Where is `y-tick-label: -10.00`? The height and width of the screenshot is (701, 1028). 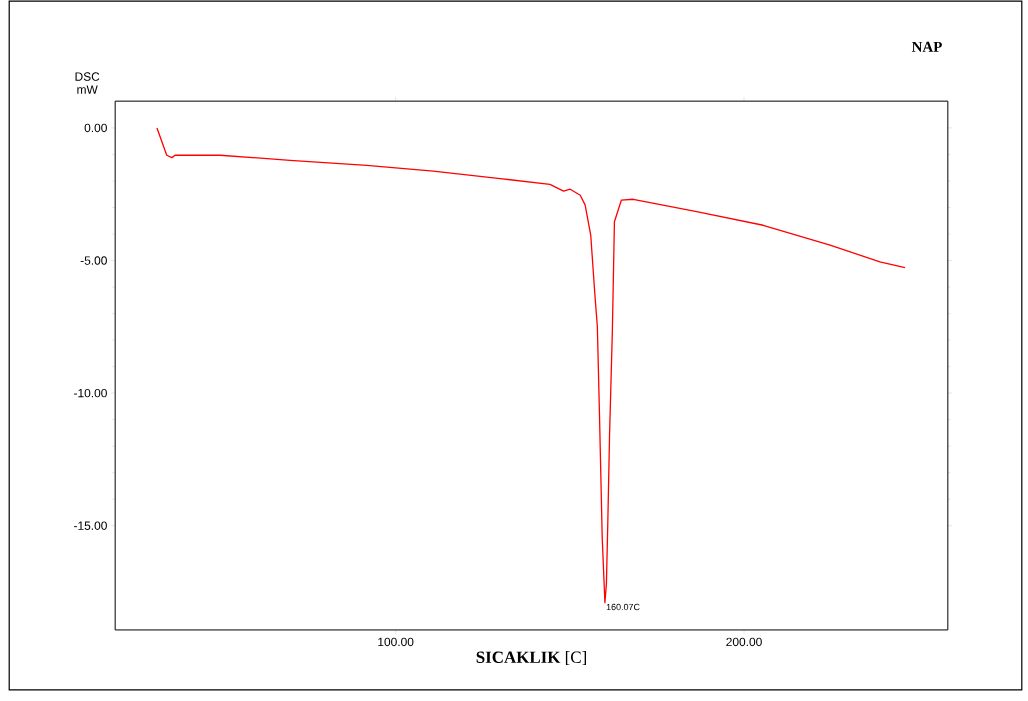
y-tick-label: -10.00 is located at coordinates (90, 393).